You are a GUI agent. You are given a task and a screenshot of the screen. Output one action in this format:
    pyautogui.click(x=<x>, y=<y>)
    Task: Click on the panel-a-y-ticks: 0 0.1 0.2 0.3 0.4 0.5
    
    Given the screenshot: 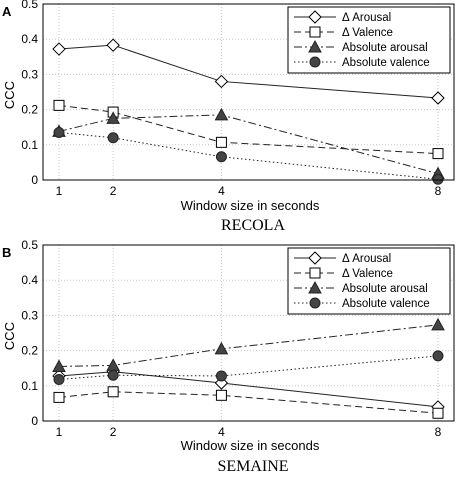 What is the action you would take?
    pyautogui.click(x=29, y=93)
    